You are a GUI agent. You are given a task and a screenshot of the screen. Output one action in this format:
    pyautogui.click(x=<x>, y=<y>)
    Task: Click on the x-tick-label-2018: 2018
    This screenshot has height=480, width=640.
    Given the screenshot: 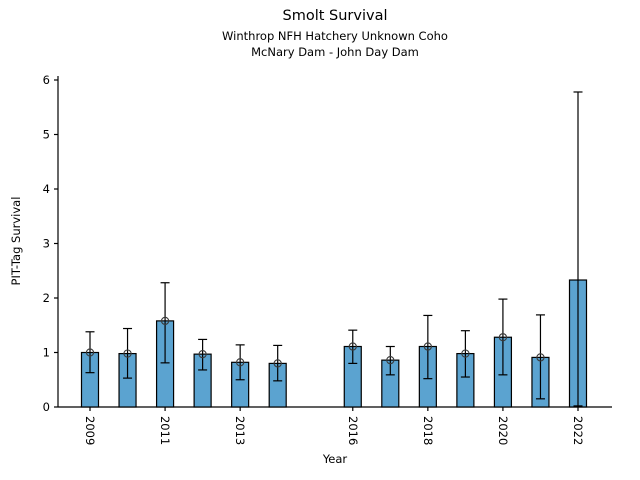 What is the action you would take?
    pyautogui.click(x=428, y=430)
    